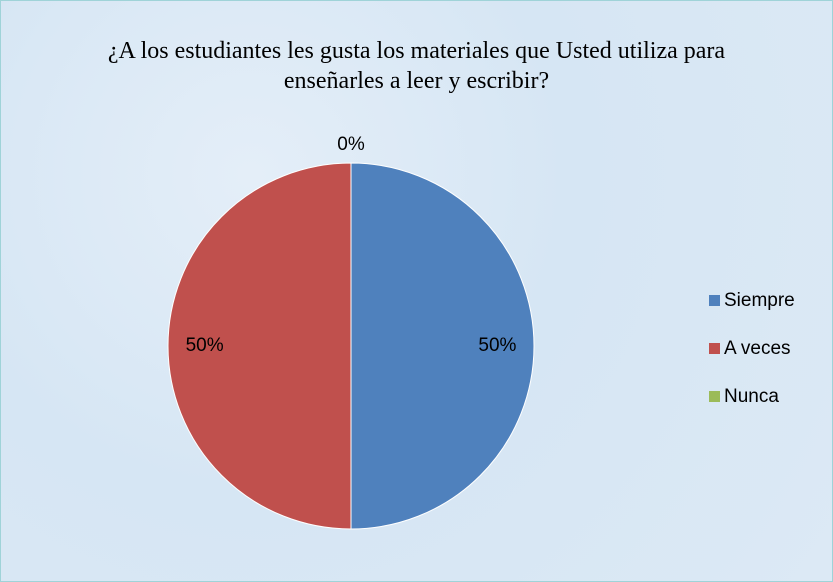  I want to click on legend-label: A veces, so click(757, 348).